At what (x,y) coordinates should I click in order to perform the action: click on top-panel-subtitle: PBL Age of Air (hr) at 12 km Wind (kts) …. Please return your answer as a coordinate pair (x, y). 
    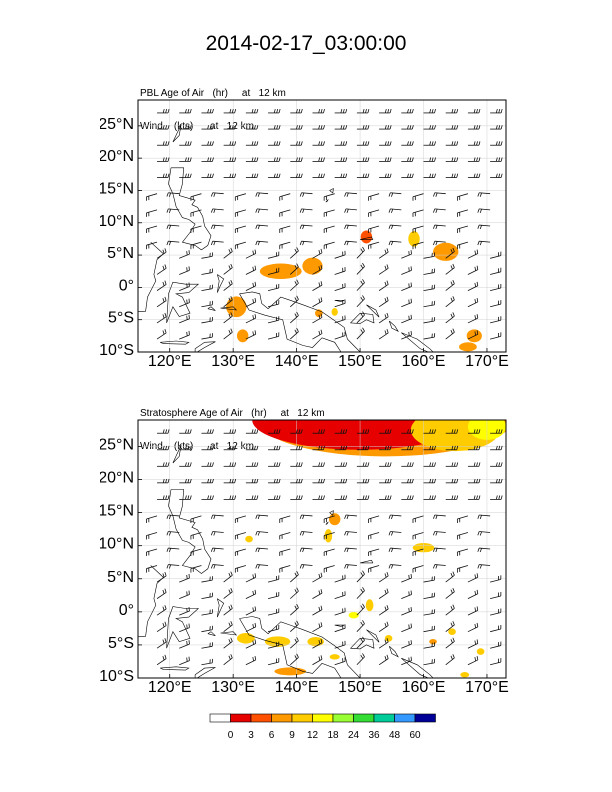
    Looking at the image, I should click on (213, 104).